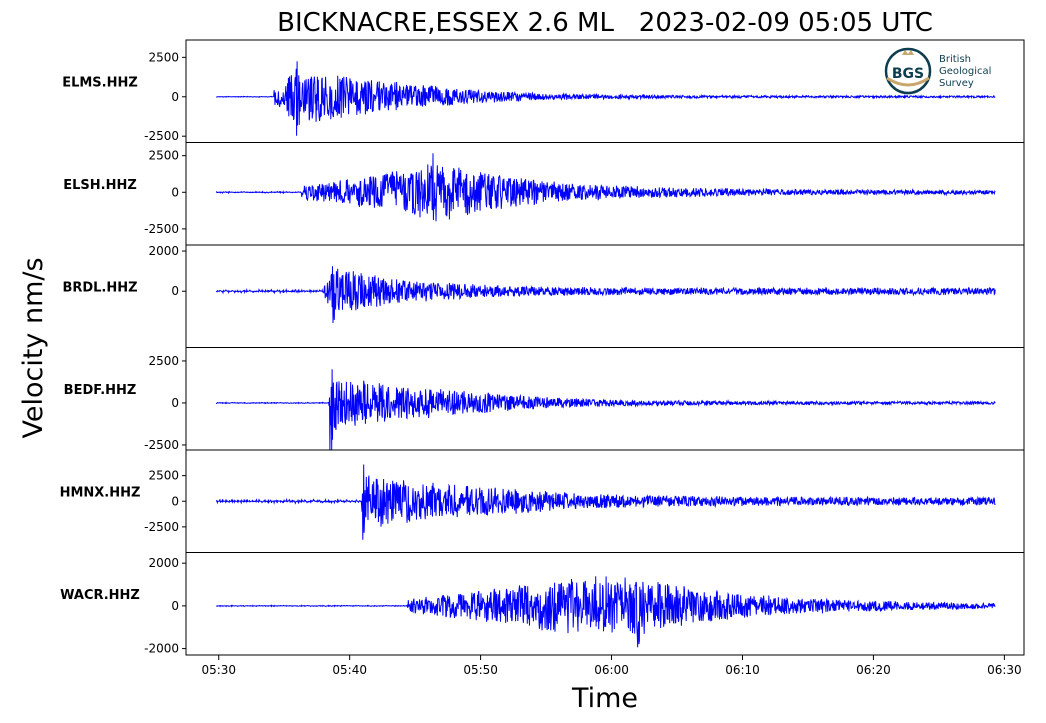 The width and height of the screenshot is (1046, 723). I want to click on station-label: WACR.HHZ, so click(100, 595).